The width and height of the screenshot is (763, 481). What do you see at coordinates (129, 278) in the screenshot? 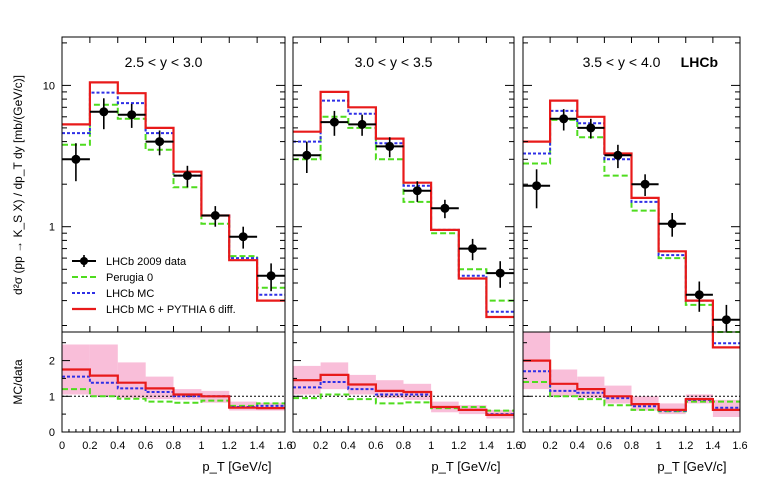
I see `legend-label-perugia0: Perugia 0` at bounding box center [129, 278].